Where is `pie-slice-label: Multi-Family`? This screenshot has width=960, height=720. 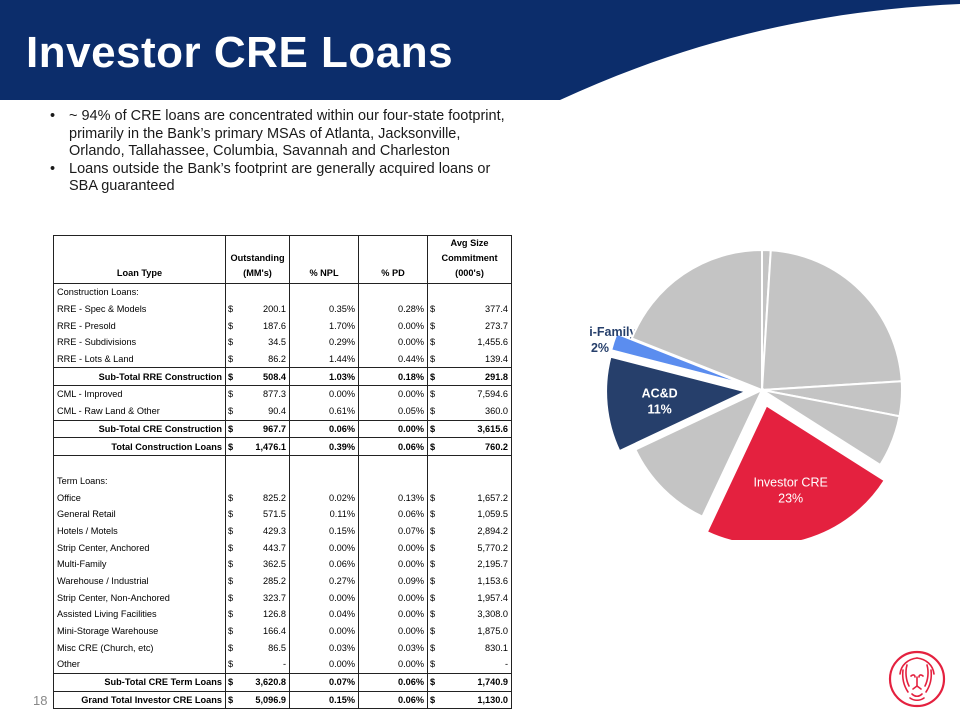
pie-slice-label: Multi-Family is located at coordinates (613, 332).